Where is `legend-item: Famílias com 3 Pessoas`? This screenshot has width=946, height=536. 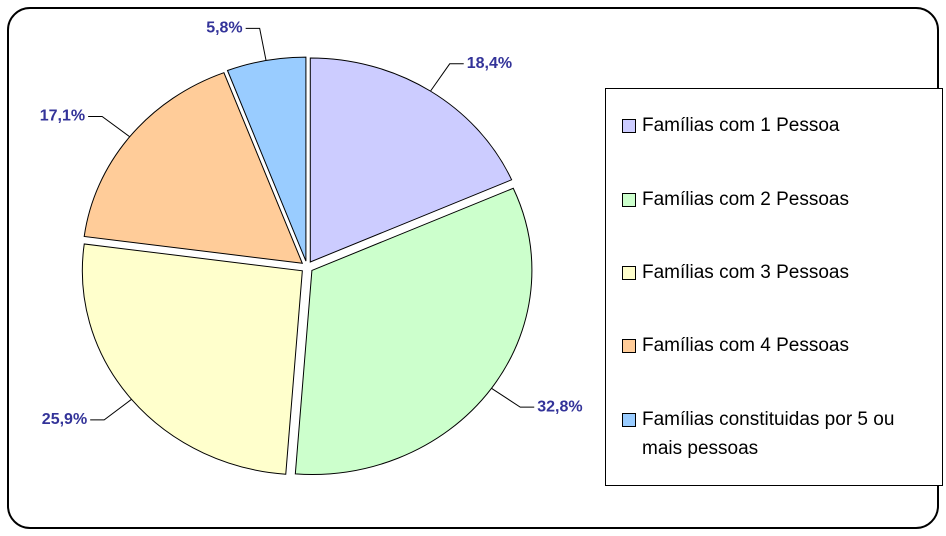
legend-item: Famílias com 3 Pessoas is located at coordinates (779, 272).